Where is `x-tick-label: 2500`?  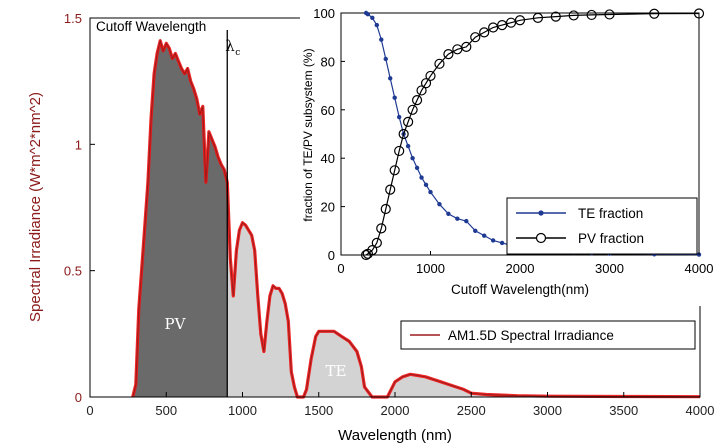
x-tick-label: 2500 is located at coordinates (471, 410).